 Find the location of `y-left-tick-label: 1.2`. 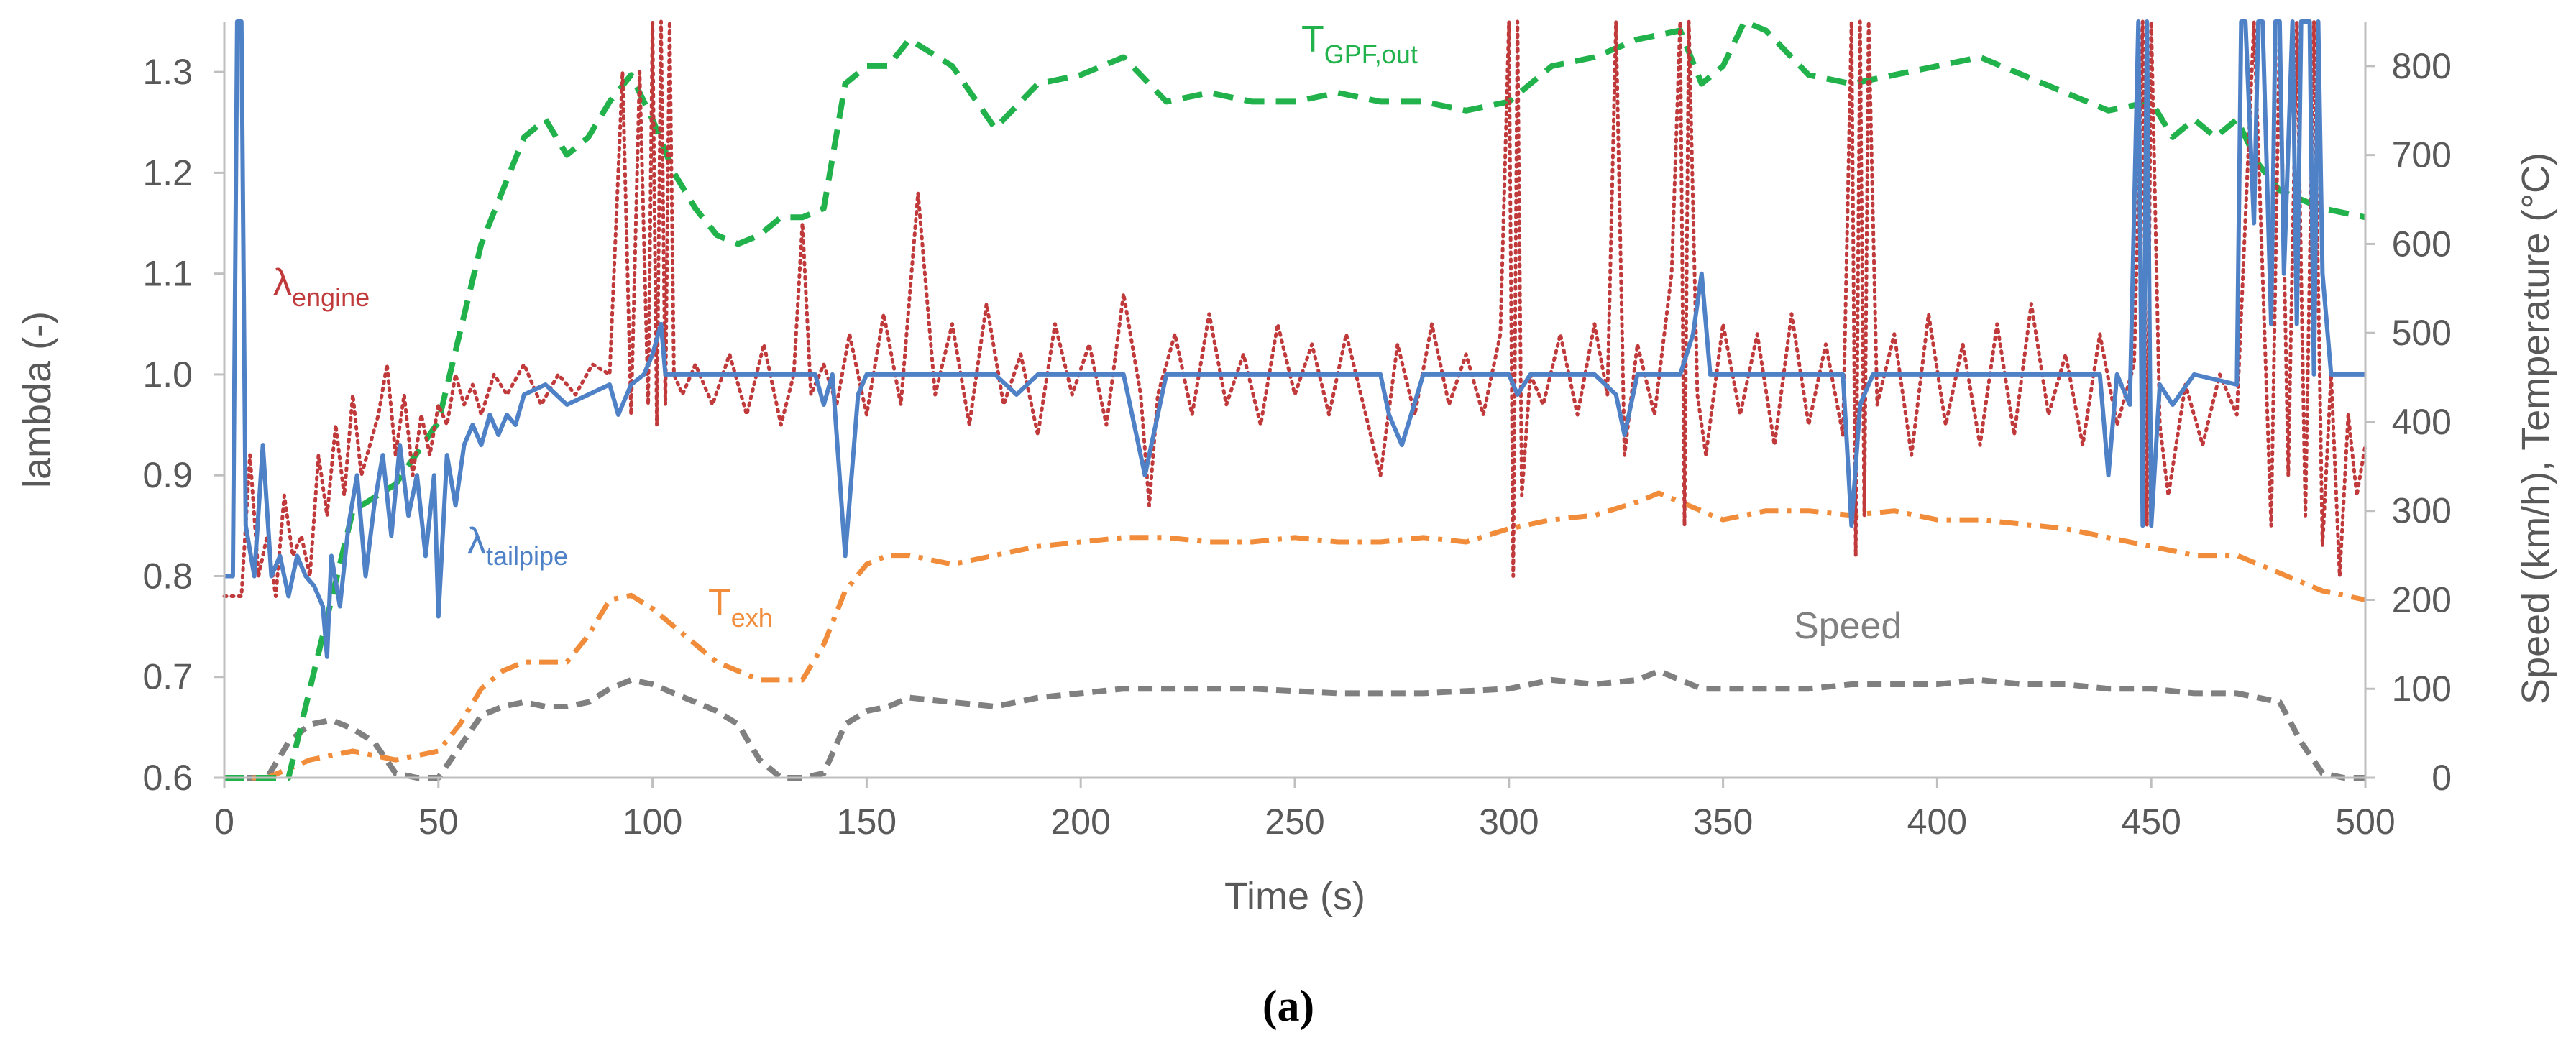

y-left-tick-label: 1.2 is located at coordinates (167, 172).